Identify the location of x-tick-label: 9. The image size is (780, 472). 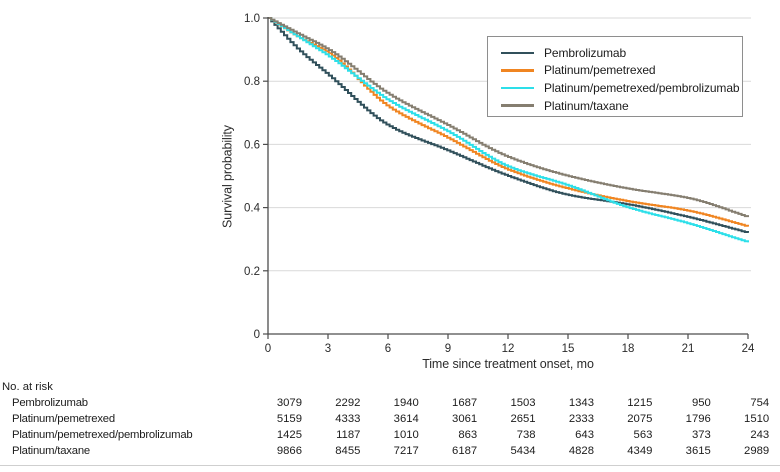
(448, 349).